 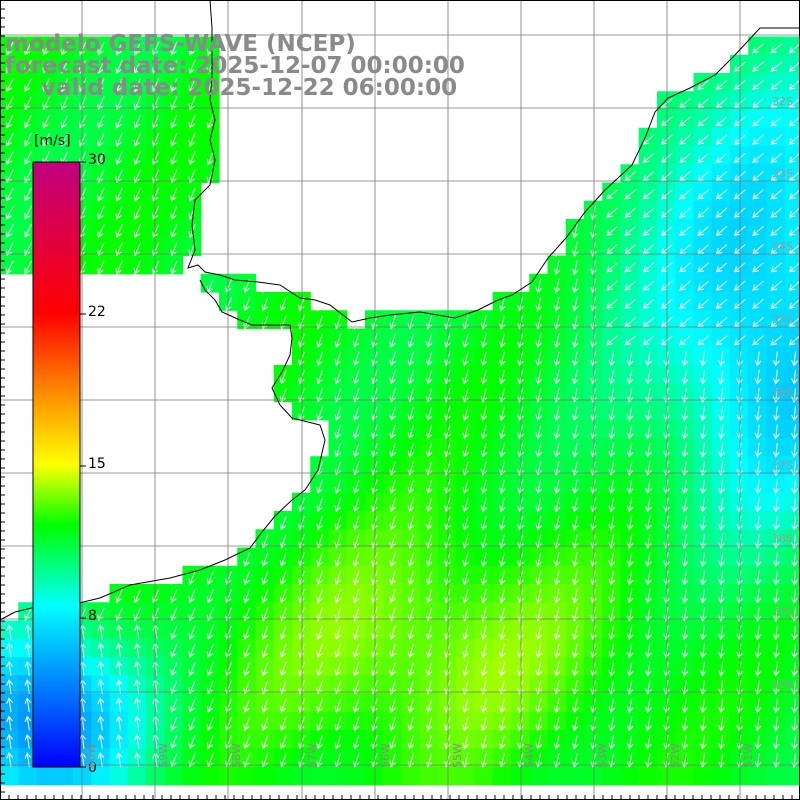 What do you see at coordinates (91, 755) in the screenshot?
I see `lon-label-60w: 60W` at bounding box center [91, 755].